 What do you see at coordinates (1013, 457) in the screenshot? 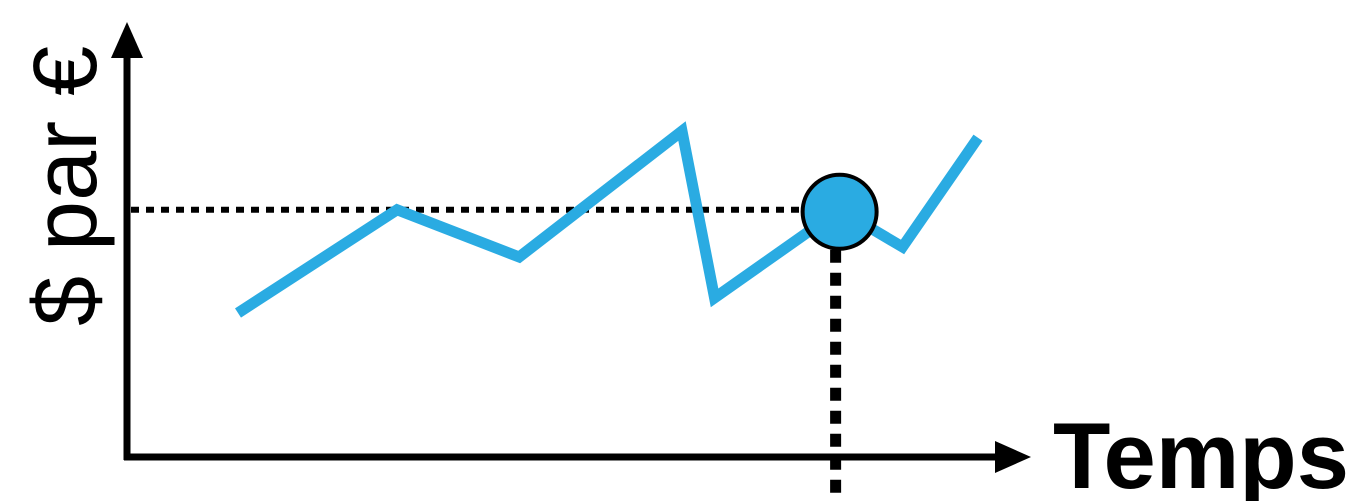
I see `x-axis-arrowhead` at bounding box center [1013, 457].